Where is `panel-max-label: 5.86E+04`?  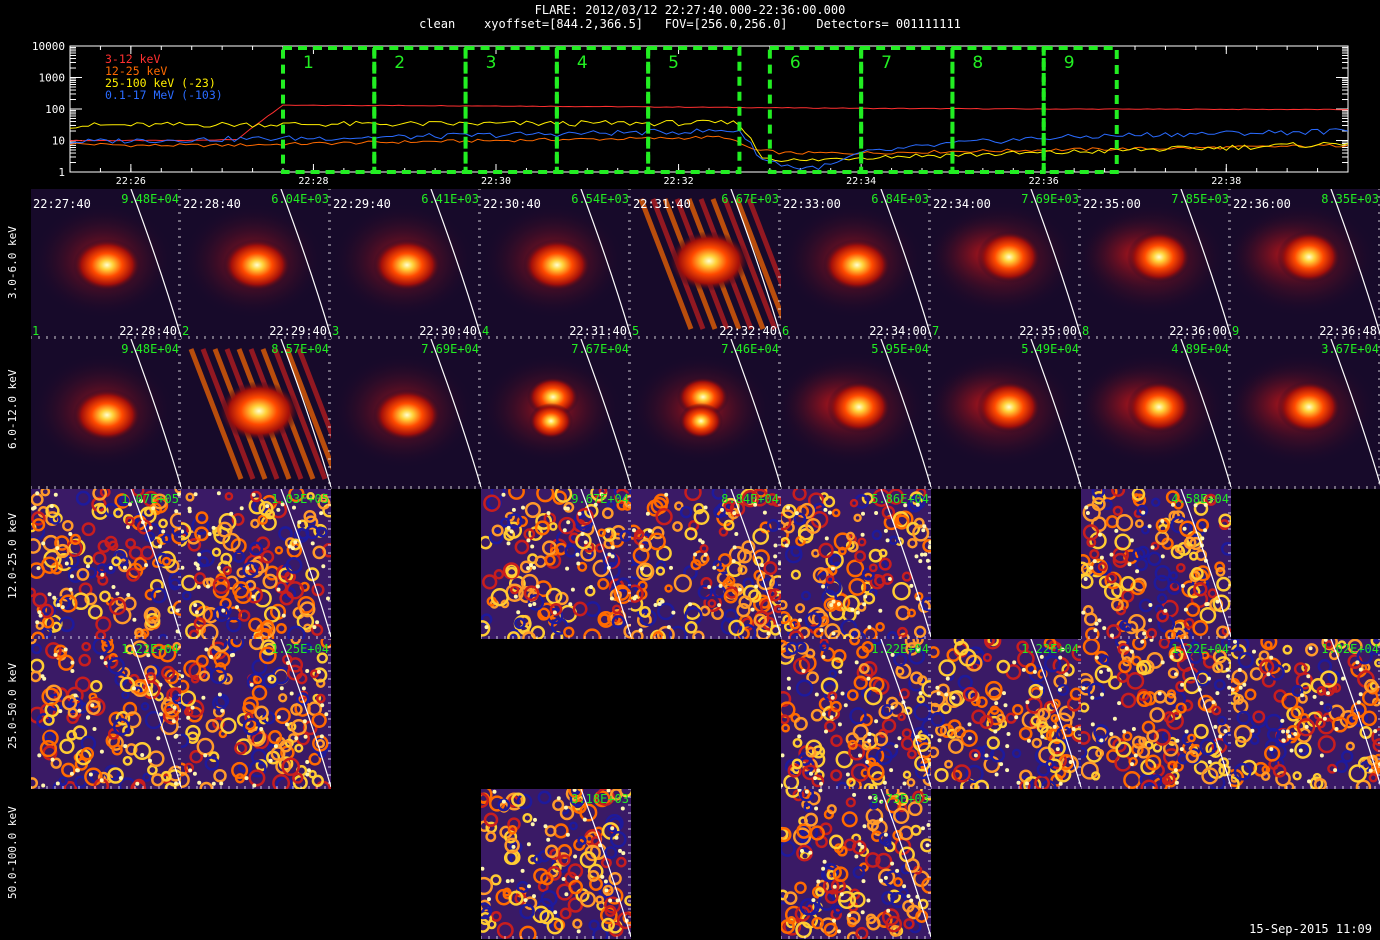
panel-max-label: 5.86E+04 is located at coordinates (900, 499).